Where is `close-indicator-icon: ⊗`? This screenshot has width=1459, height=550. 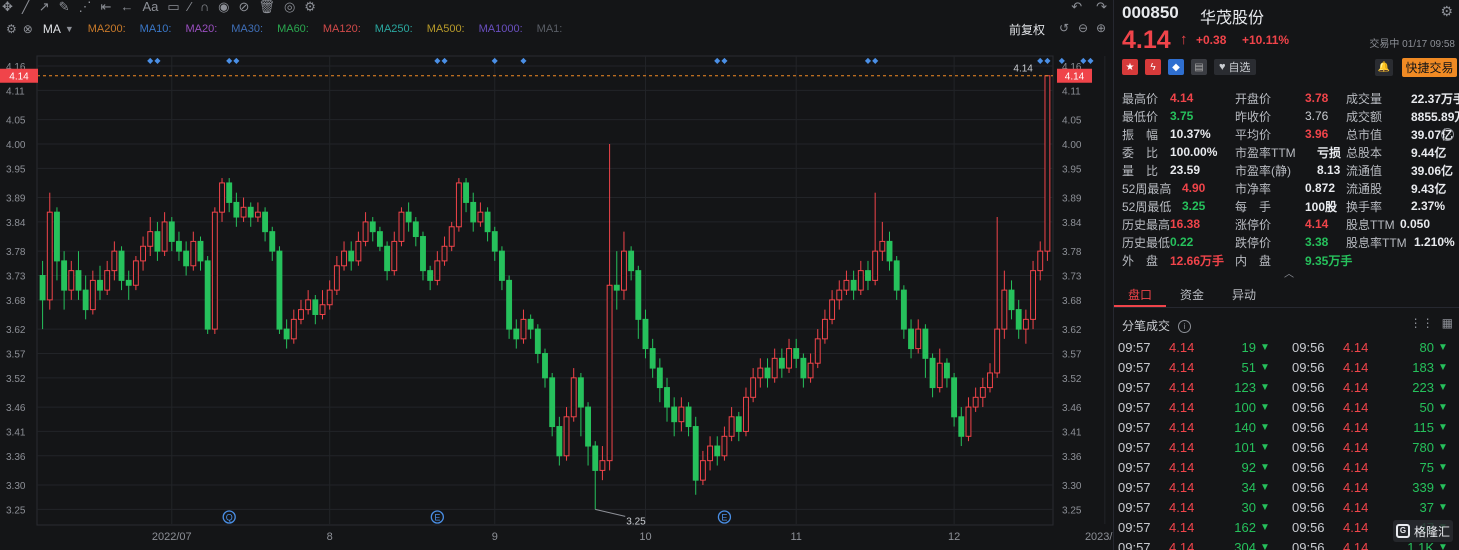 close-indicator-icon: ⊗ is located at coordinates (27, 29).